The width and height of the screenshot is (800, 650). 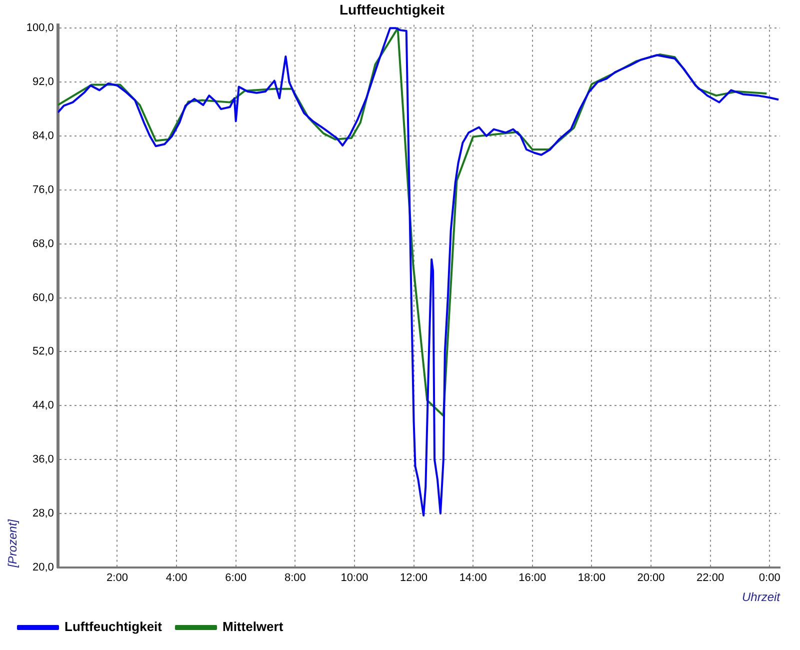 I want to click on y-tick-label: 20,0, so click(x=43, y=567).